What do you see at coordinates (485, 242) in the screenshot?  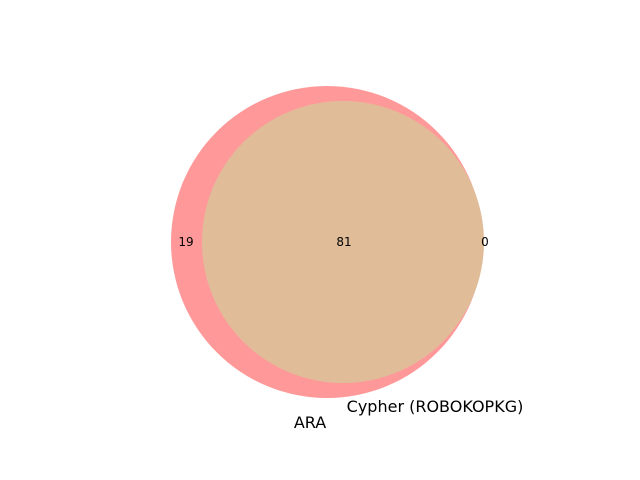 I see `region-only-b-count: 0` at bounding box center [485, 242].